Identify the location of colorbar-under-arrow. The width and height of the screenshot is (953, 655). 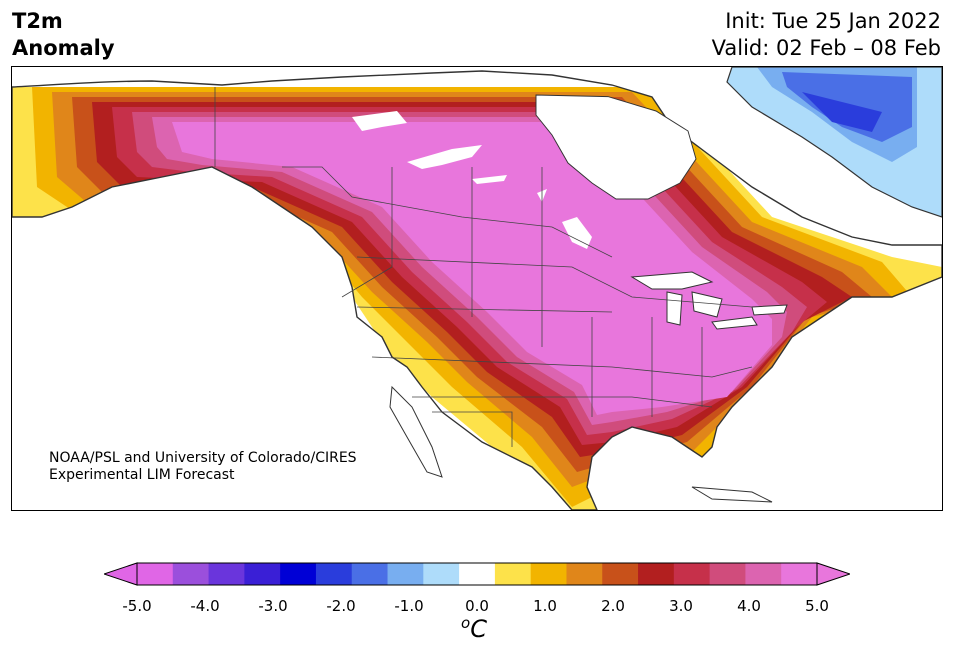
(121, 574).